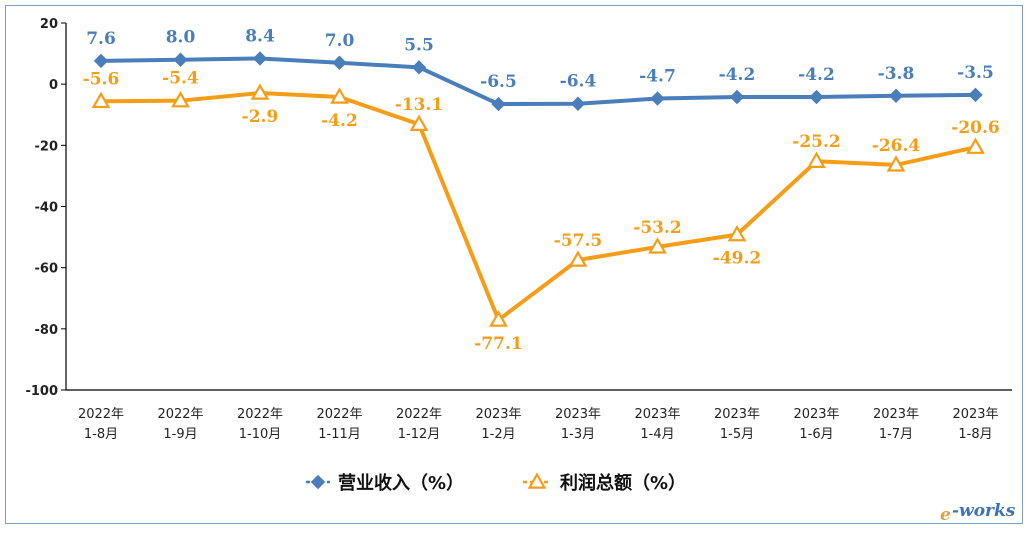 This screenshot has height=534, width=1032. What do you see at coordinates (260, 117) in the screenshot?
I see `profit-data-label: -2.9` at bounding box center [260, 117].